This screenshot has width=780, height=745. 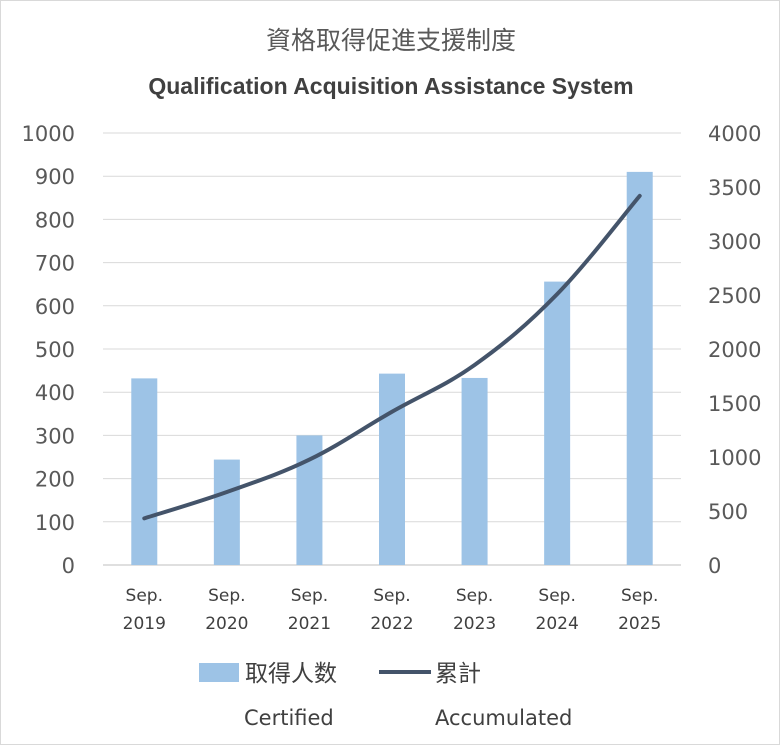 I want to click on legend-bar-sublabel: Certified, so click(x=289, y=718).